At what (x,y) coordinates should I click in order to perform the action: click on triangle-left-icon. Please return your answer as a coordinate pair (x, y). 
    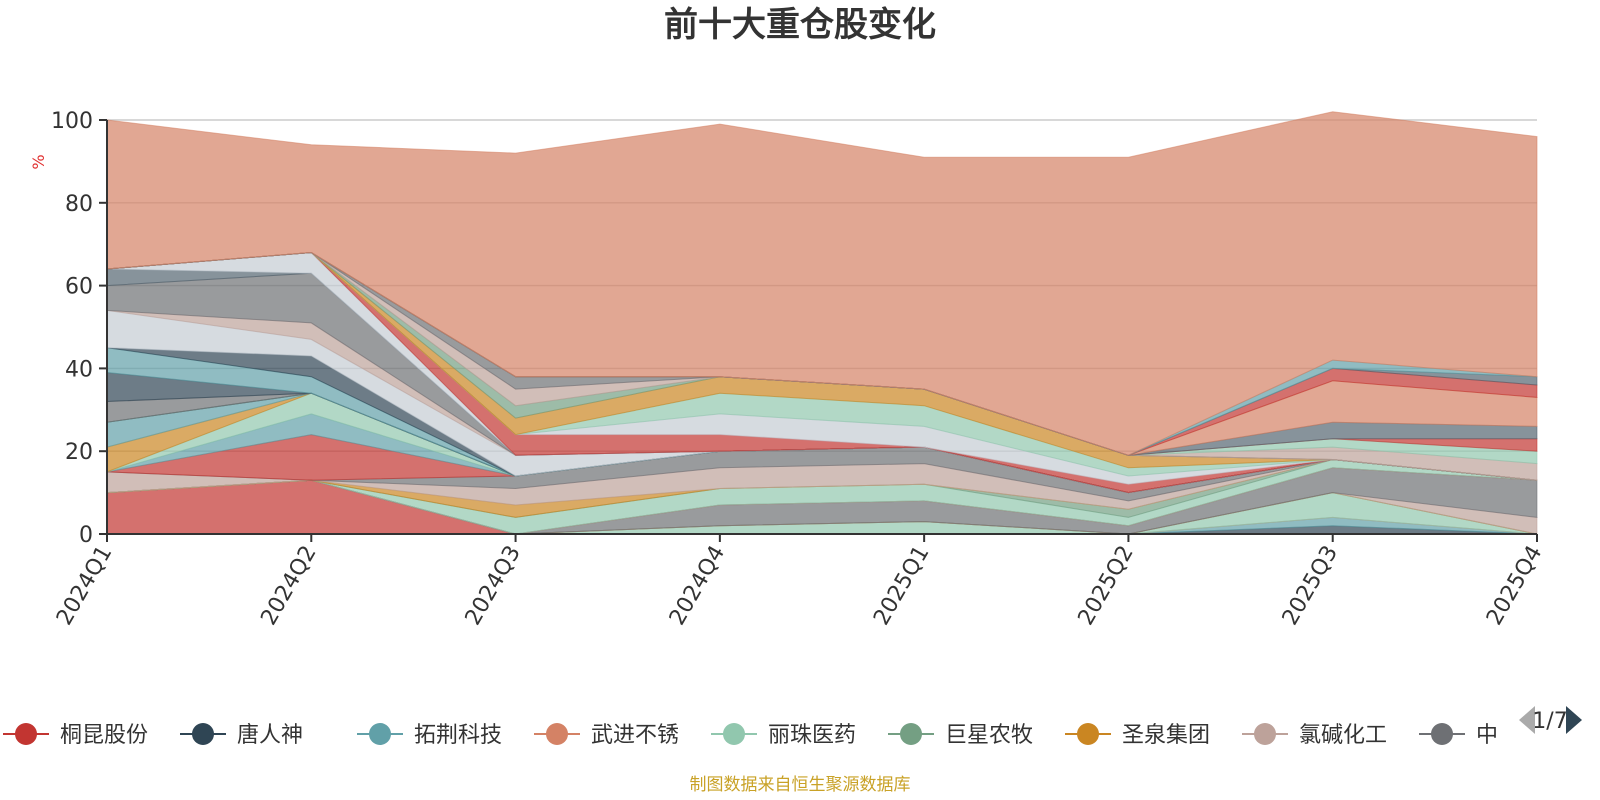
    Looking at the image, I should click on (1527, 720).